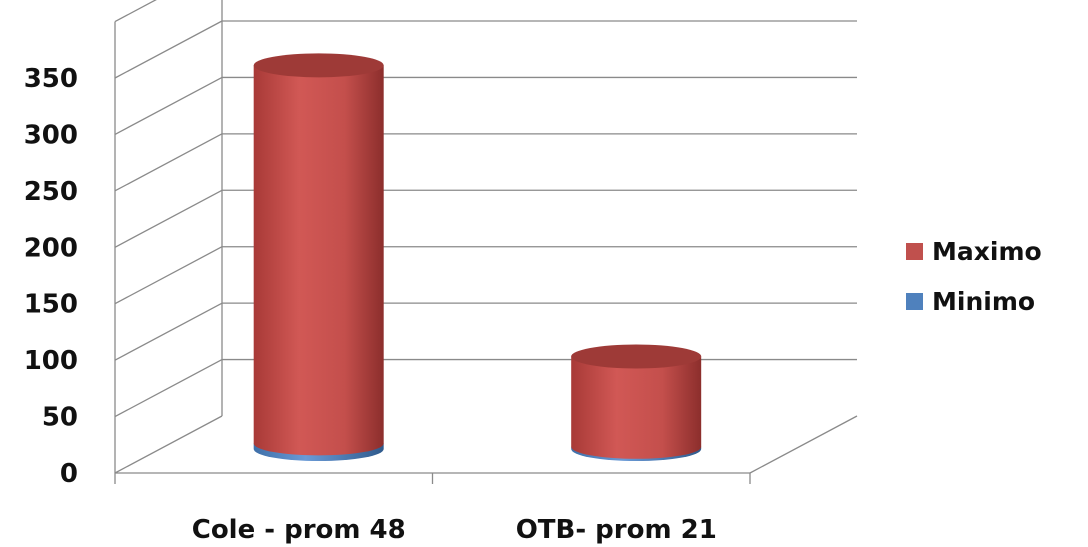  What do you see at coordinates (51, 135) in the screenshot?
I see `y-tick-label: 300` at bounding box center [51, 135].